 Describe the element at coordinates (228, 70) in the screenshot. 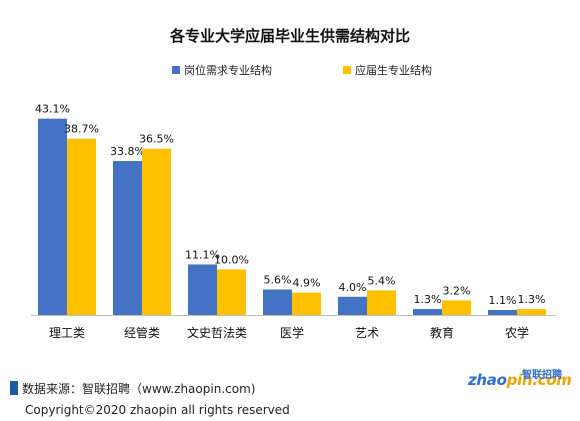

I see `legend-label-1: 岗位需求专业结构` at that location.